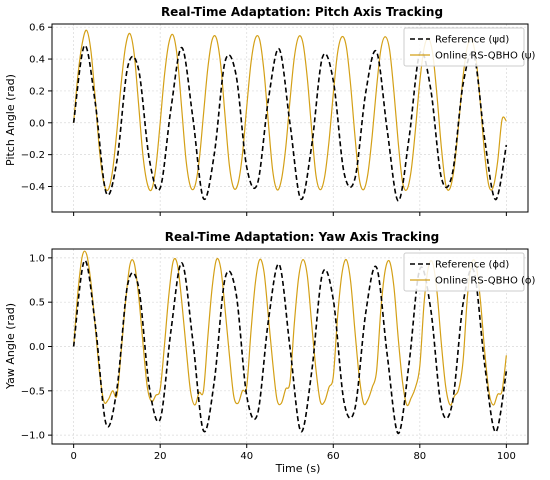 The image size is (550, 480). I want to click on x-tick-label: 100, so click(506, 456).